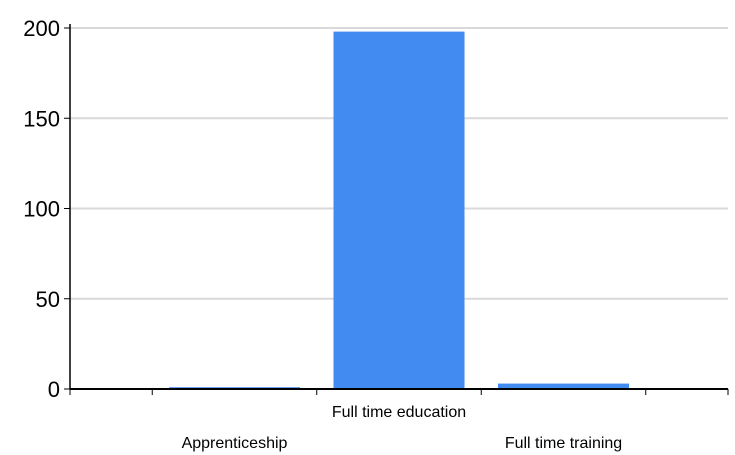  I want to click on y-tick-label: 50, so click(48, 299).